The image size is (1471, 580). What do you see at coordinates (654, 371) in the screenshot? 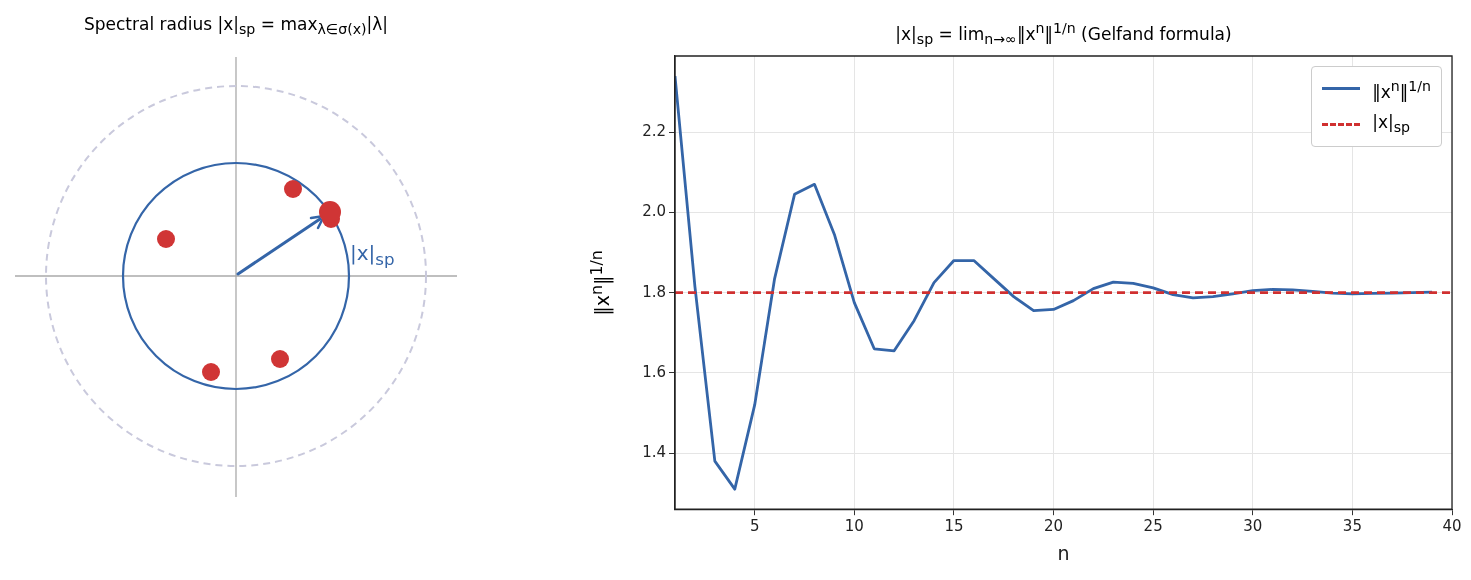
I see `y-tick-label: 1.6` at bounding box center [654, 371].